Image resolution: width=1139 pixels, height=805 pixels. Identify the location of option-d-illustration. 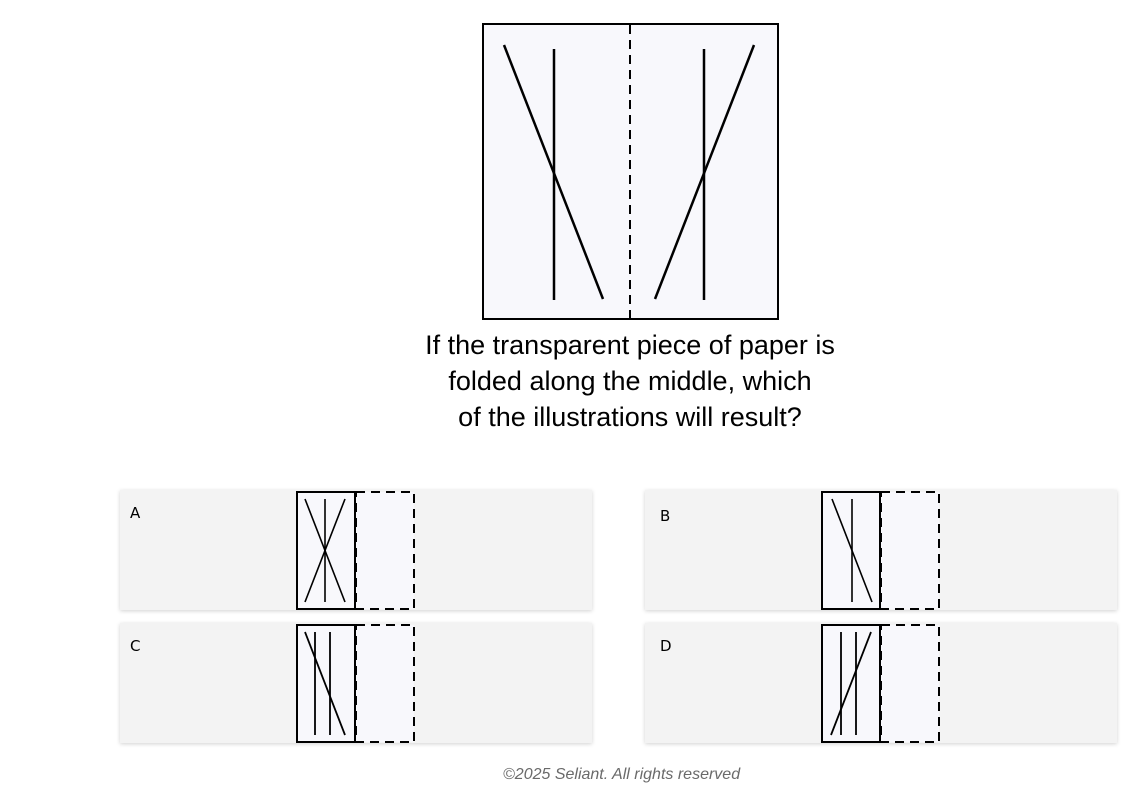
(880, 683).